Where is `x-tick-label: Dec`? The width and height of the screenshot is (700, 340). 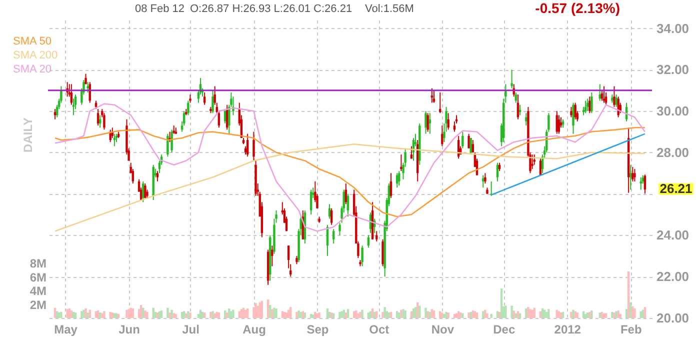 x-tick-label: Dec is located at coordinates (504, 329).